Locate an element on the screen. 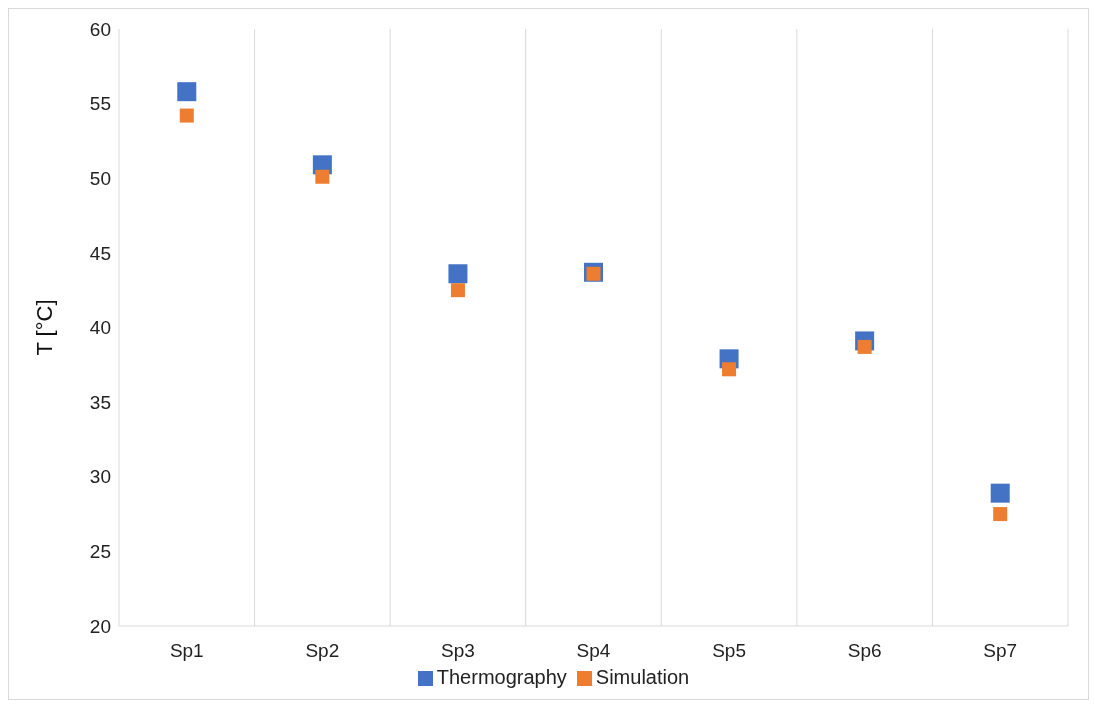 The width and height of the screenshot is (1095, 706). x-tick-label: Sp4 is located at coordinates (593, 651).